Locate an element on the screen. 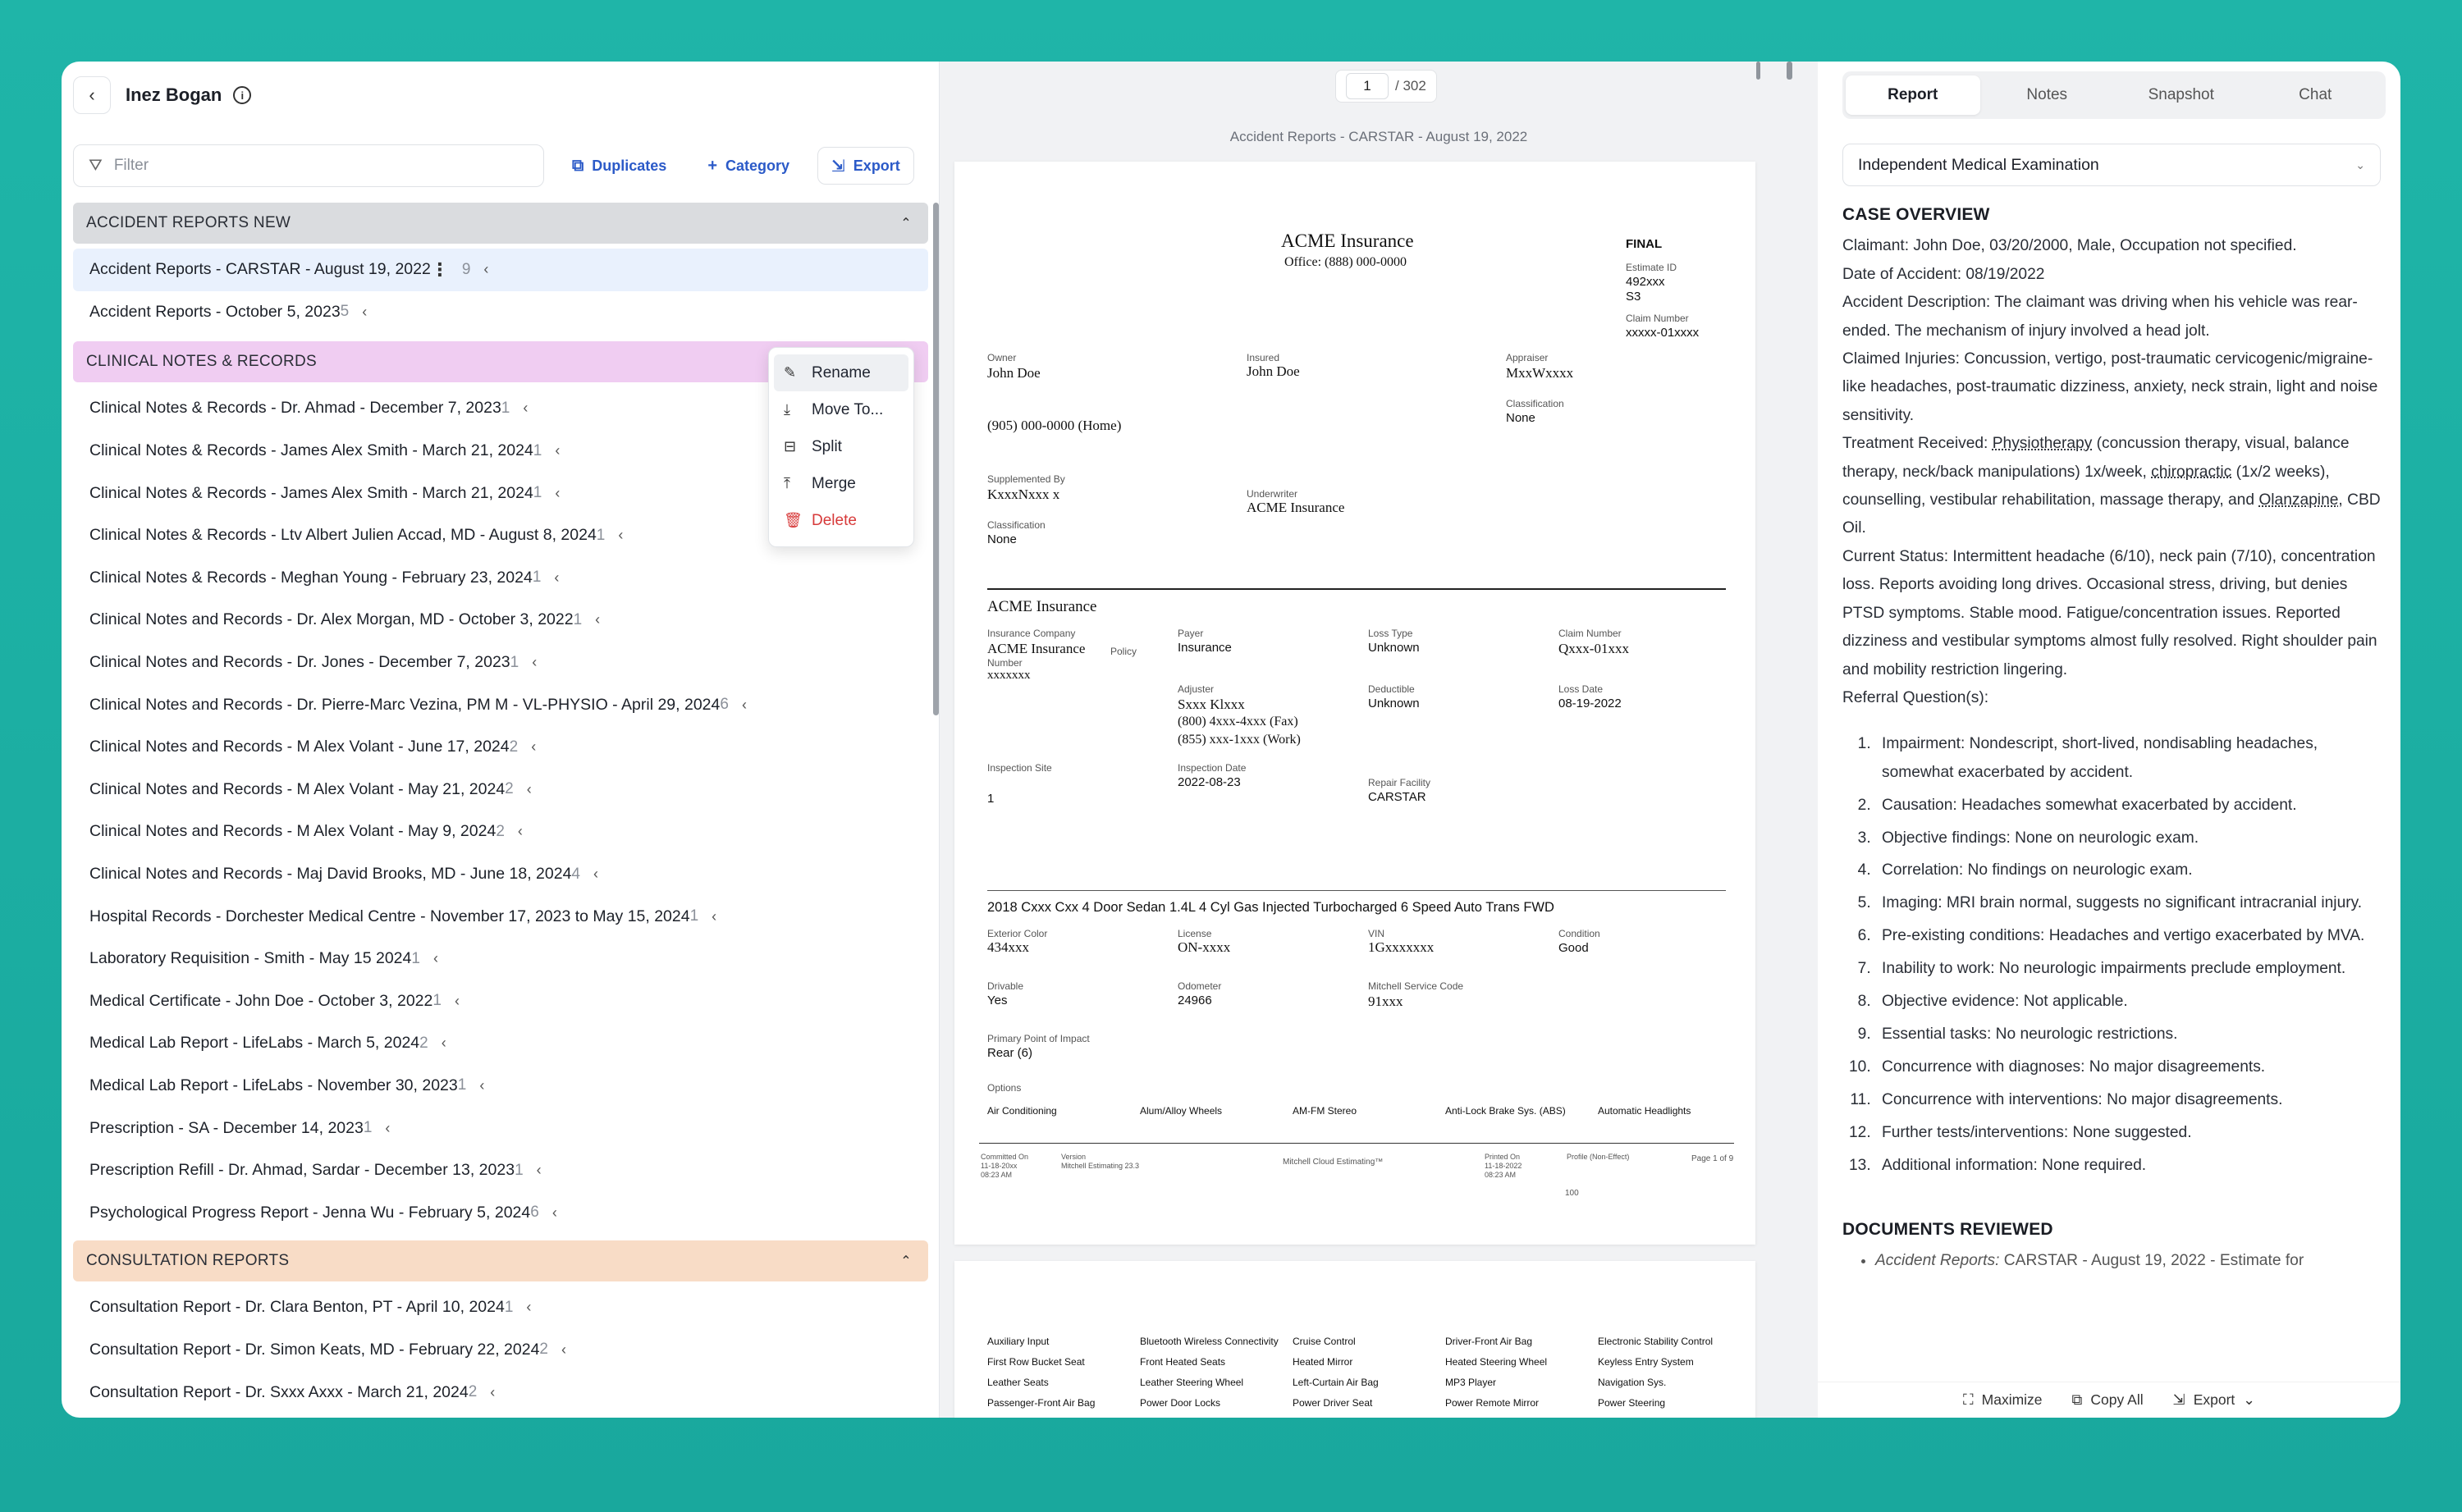 The image size is (2462, 1512). treatment-physio: Physiotherapy is located at coordinates (2042, 444).